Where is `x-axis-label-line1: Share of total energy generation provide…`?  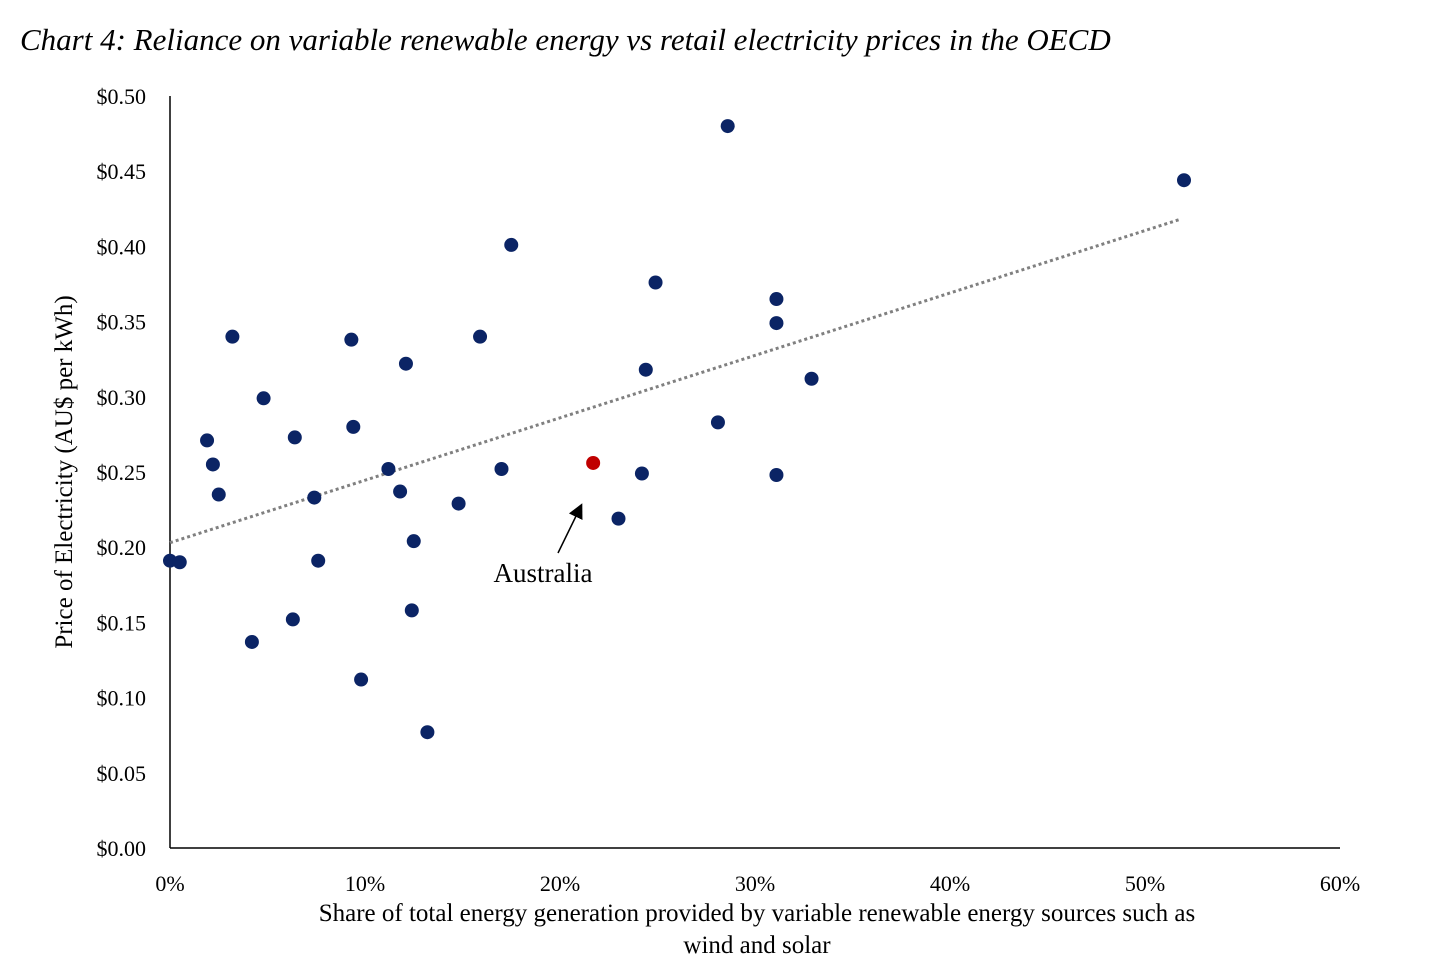
x-axis-label-line1: Share of total energy generation provide… is located at coordinates (757, 913).